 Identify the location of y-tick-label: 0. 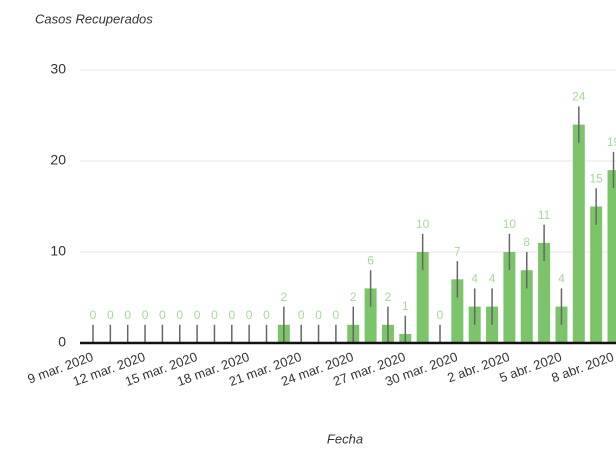
(62, 342).